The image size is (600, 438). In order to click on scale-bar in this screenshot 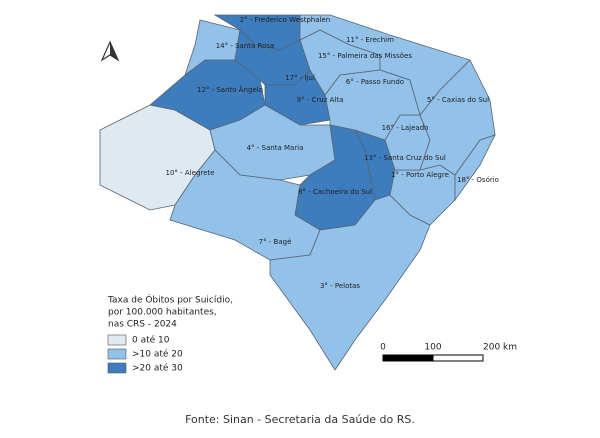, I will do `click(433, 358)`.